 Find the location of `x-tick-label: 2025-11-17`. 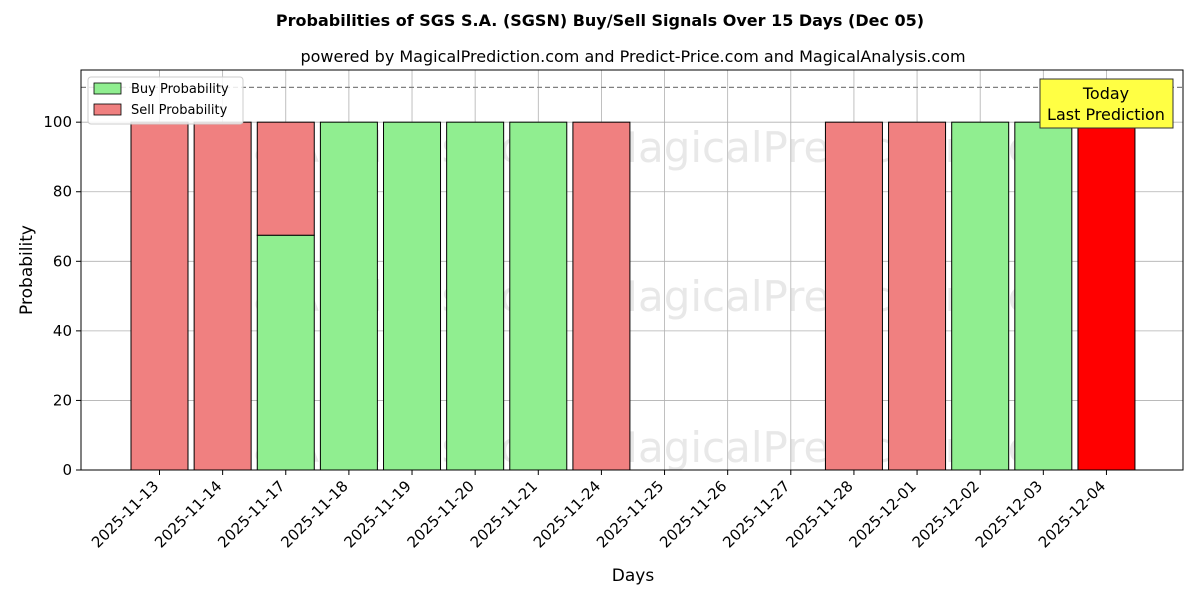

x-tick-label: 2025-11-17 is located at coordinates (251, 514).